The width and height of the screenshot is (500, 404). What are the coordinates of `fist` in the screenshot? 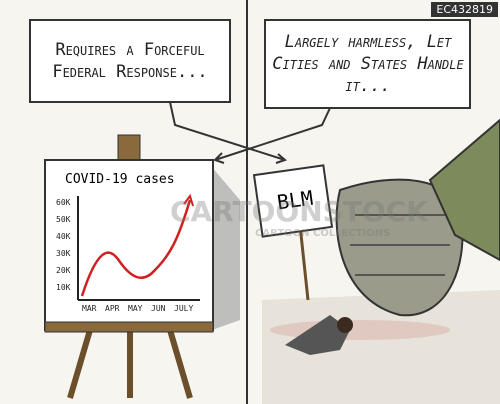 It's located at (399, 247).